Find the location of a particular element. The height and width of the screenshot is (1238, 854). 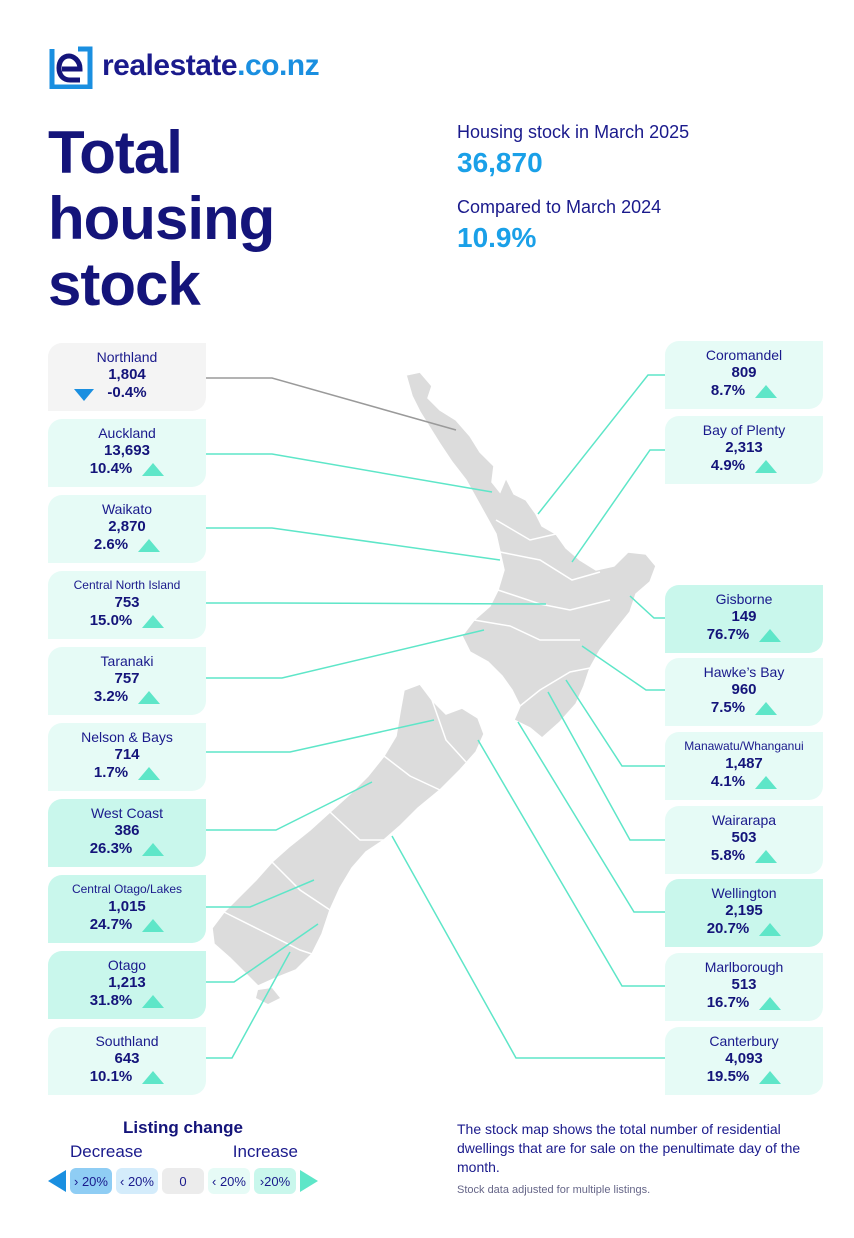

region-name: Taranaki is located at coordinates (127, 661).